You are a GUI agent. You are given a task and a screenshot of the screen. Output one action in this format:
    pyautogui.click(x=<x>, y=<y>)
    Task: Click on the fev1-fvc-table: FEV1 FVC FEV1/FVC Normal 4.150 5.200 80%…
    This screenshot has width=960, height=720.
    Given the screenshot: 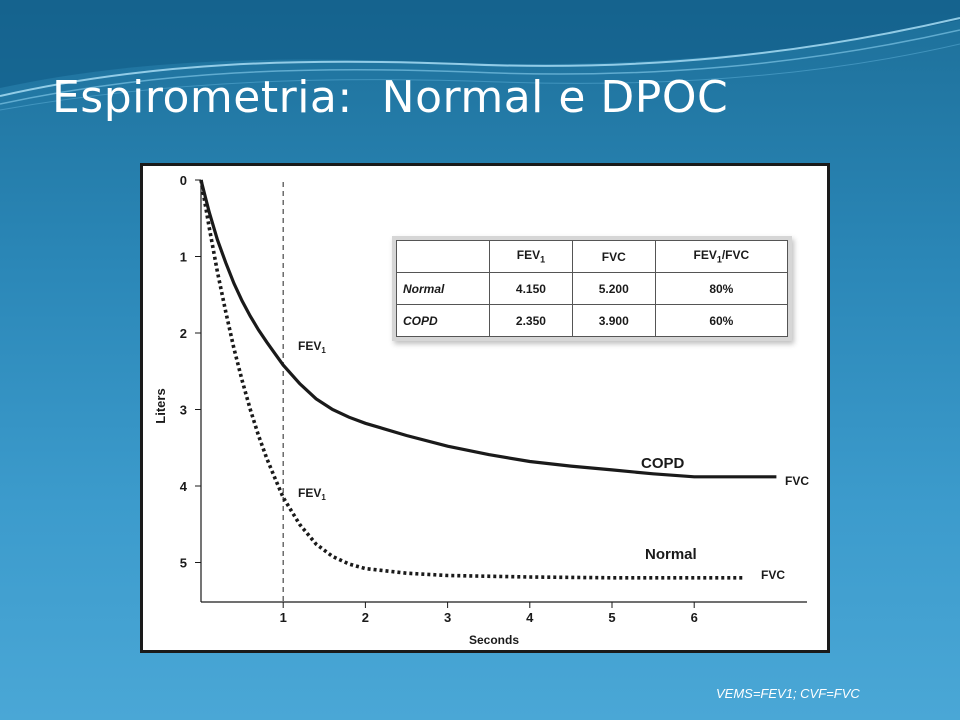 What is the action you would take?
    pyautogui.click(x=592, y=288)
    